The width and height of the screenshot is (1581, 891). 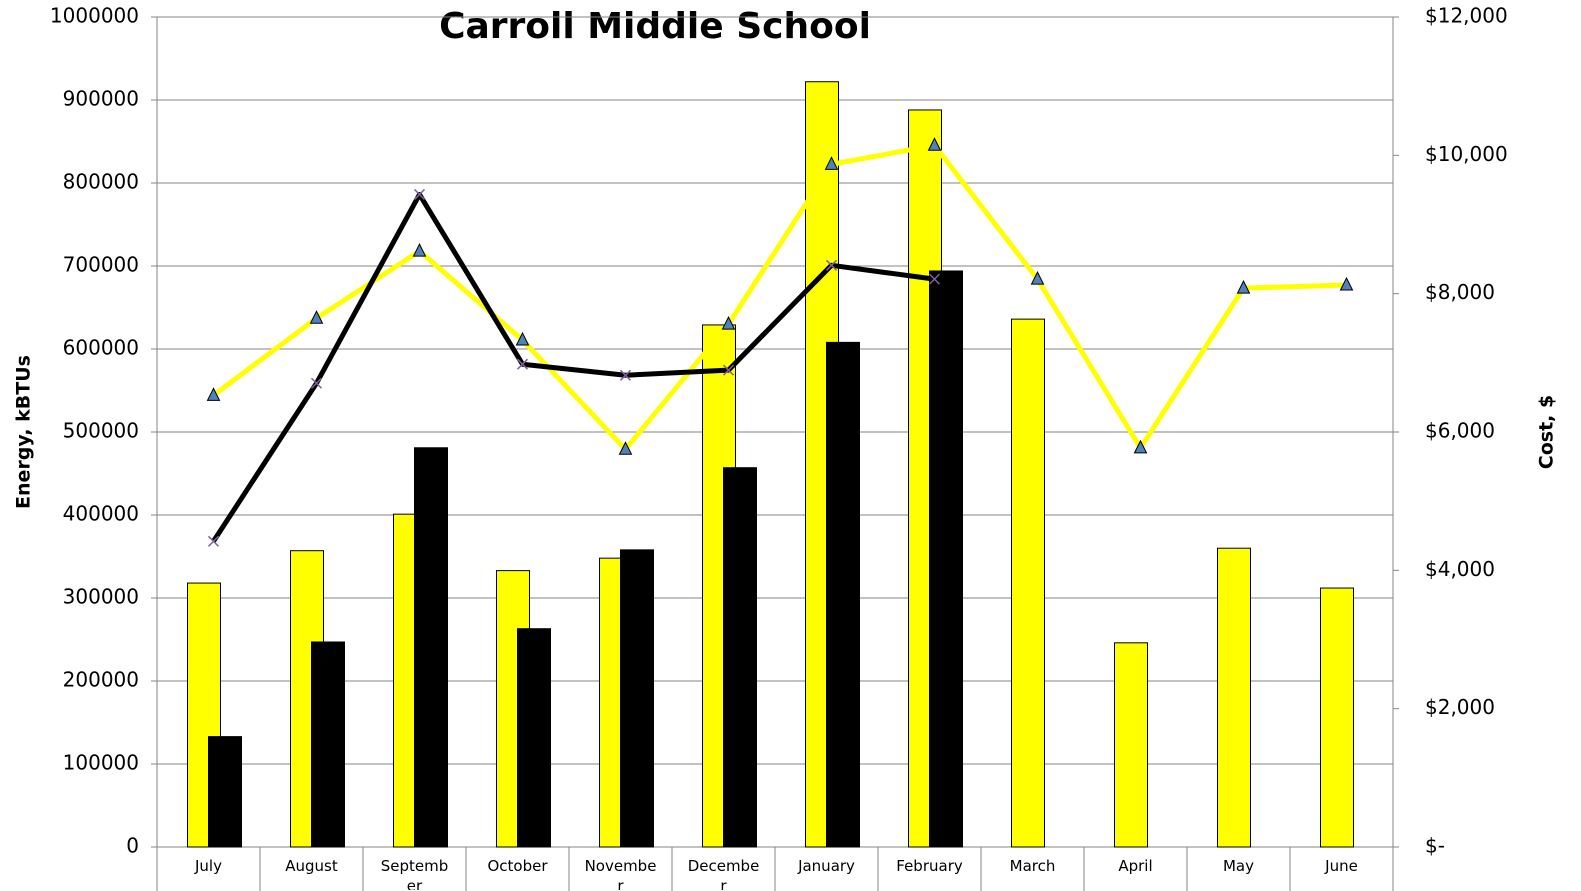 I want to click on x-tick-label-box: March, so click(x=1032, y=866).